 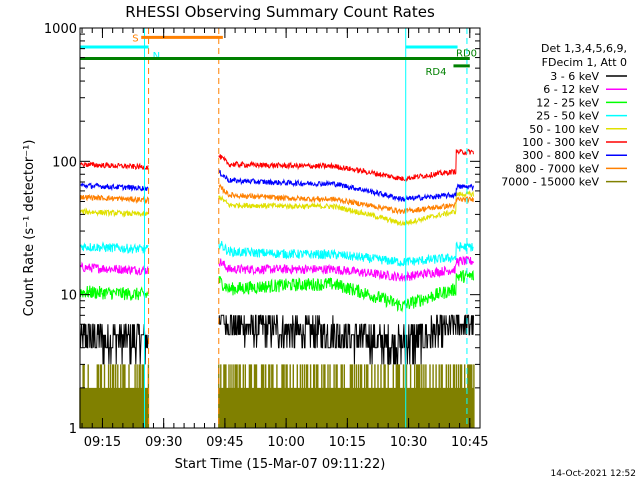 What do you see at coordinates (564, 129) in the screenshot?
I see `legend-label-4: 50 - 100 keV` at bounding box center [564, 129].